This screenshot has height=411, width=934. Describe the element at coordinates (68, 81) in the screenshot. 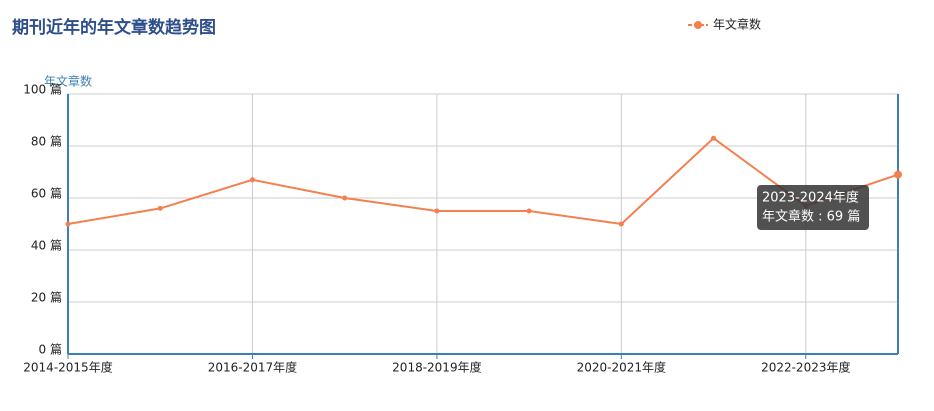

I see `y-axis-label: 年文章数` at that location.